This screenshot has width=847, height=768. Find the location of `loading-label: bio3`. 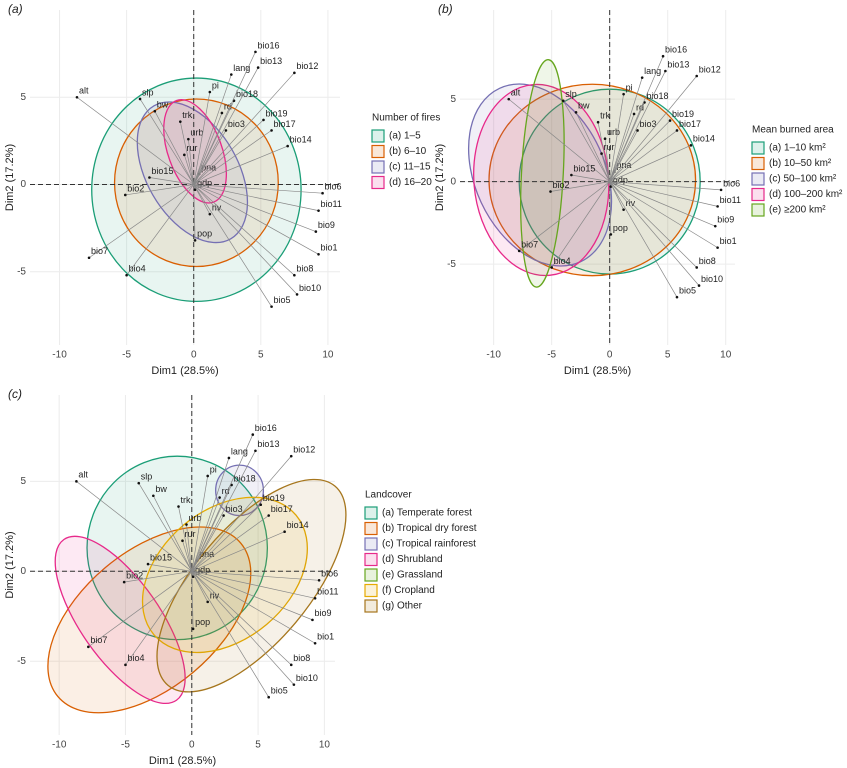

loading-label: bio3 is located at coordinates (648, 124).